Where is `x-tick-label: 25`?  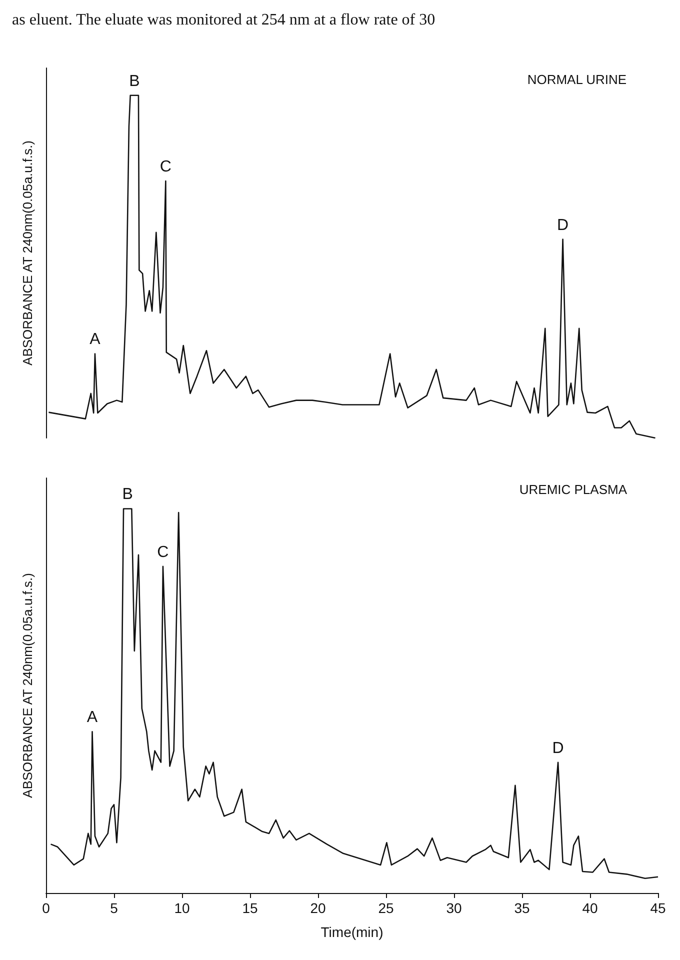 x-tick-label: 25 is located at coordinates (386, 908).